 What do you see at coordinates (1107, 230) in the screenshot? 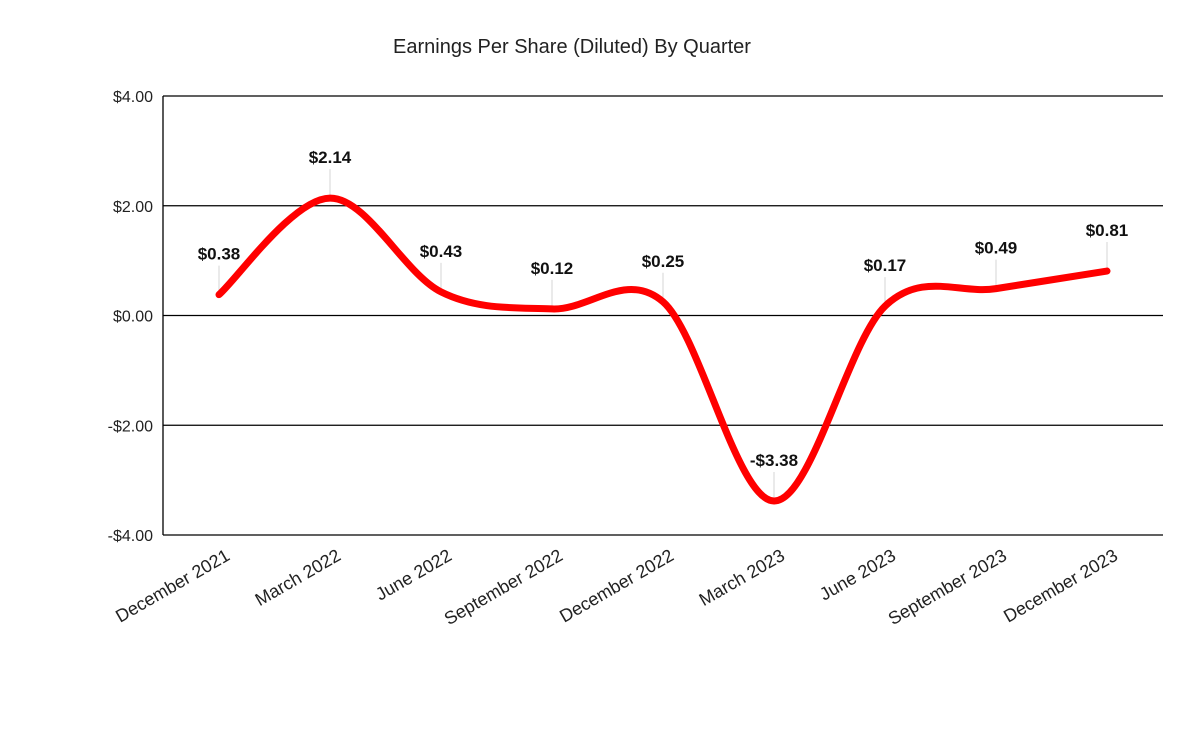
I see `data-label: $0.81` at bounding box center [1107, 230].